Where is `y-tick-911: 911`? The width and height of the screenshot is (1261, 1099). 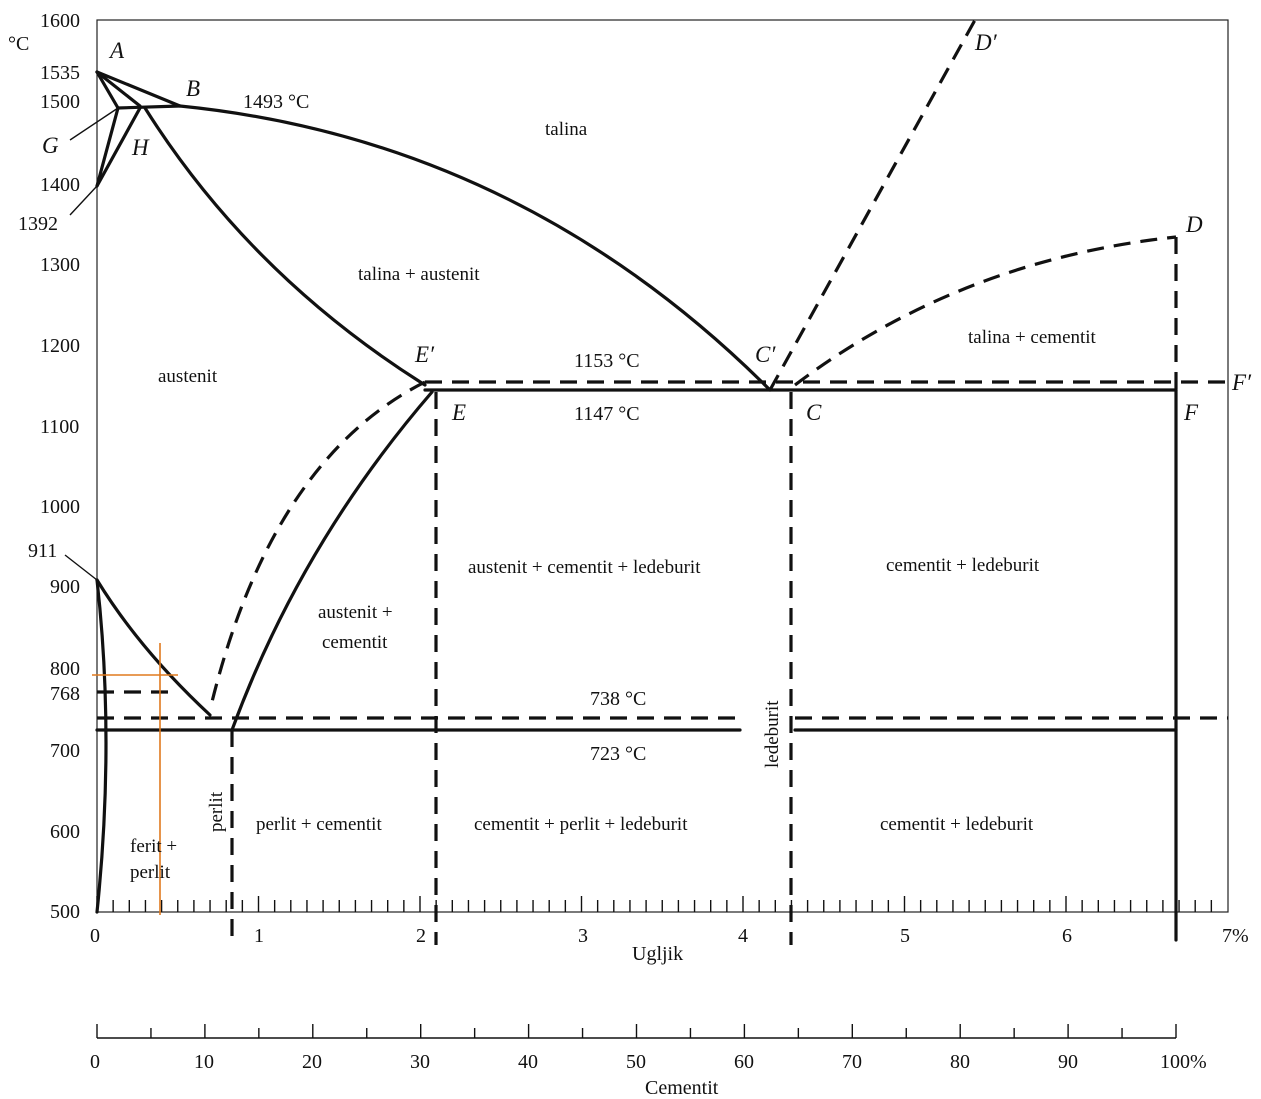
y-tick-911: 911 is located at coordinates (42, 551).